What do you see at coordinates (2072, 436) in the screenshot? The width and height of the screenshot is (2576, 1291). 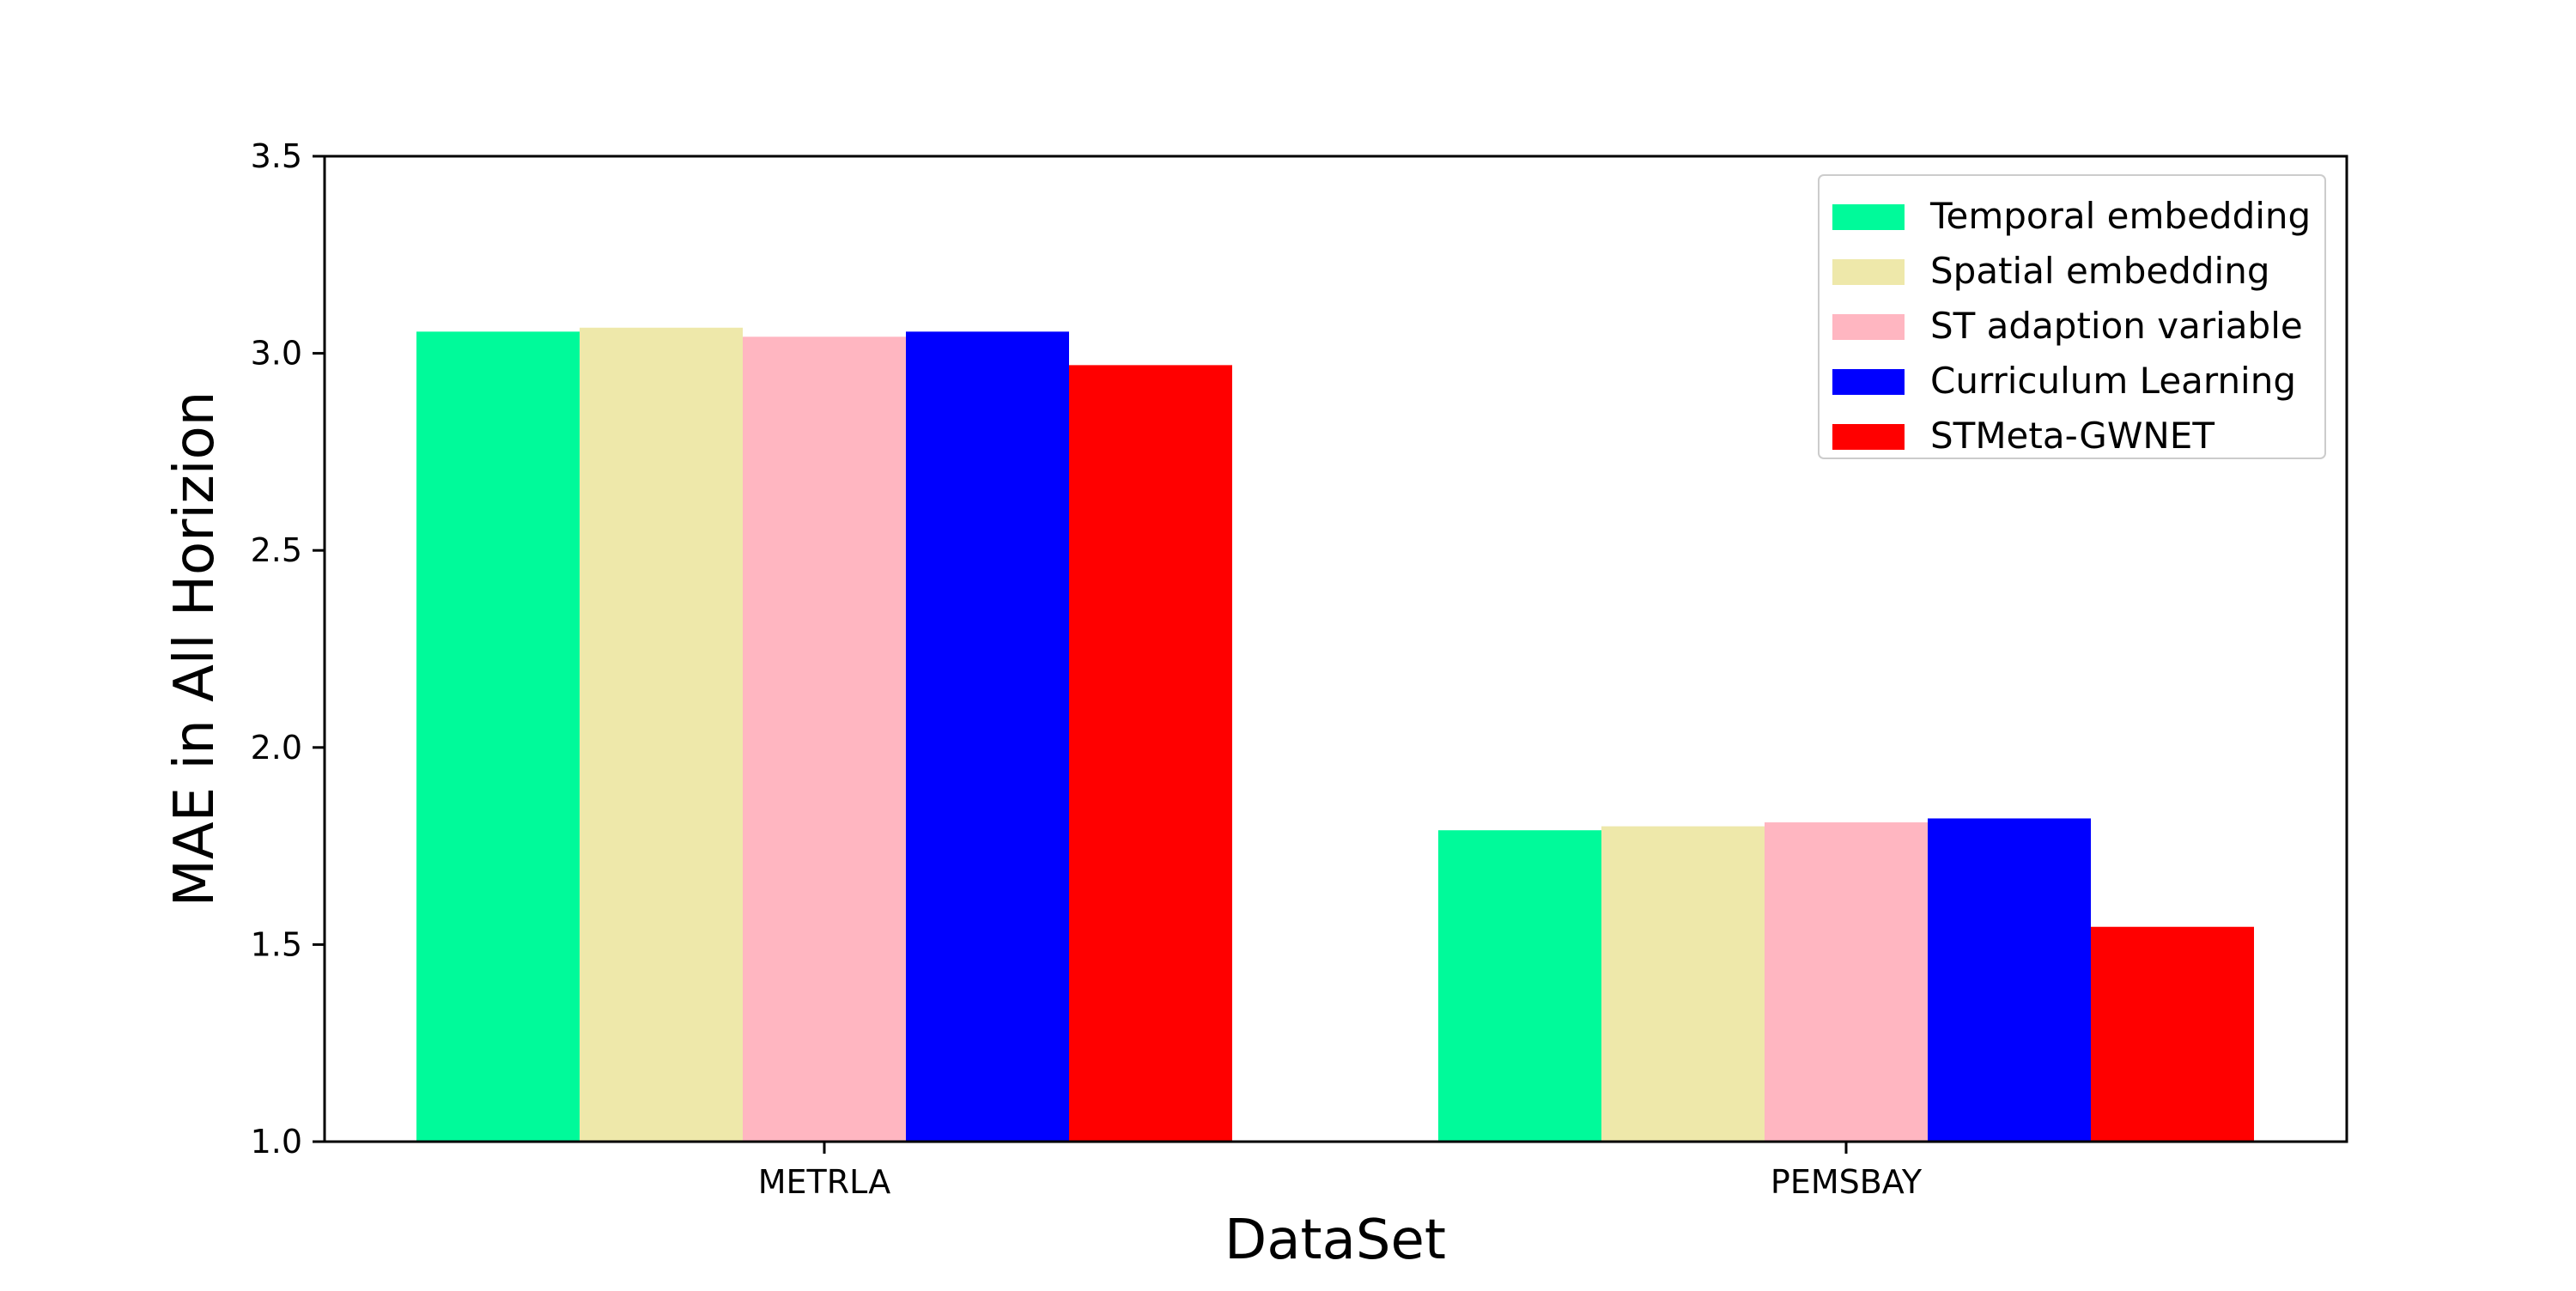 I see `legend-label-5: STMeta-GWNET` at bounding box center [2072, 436].